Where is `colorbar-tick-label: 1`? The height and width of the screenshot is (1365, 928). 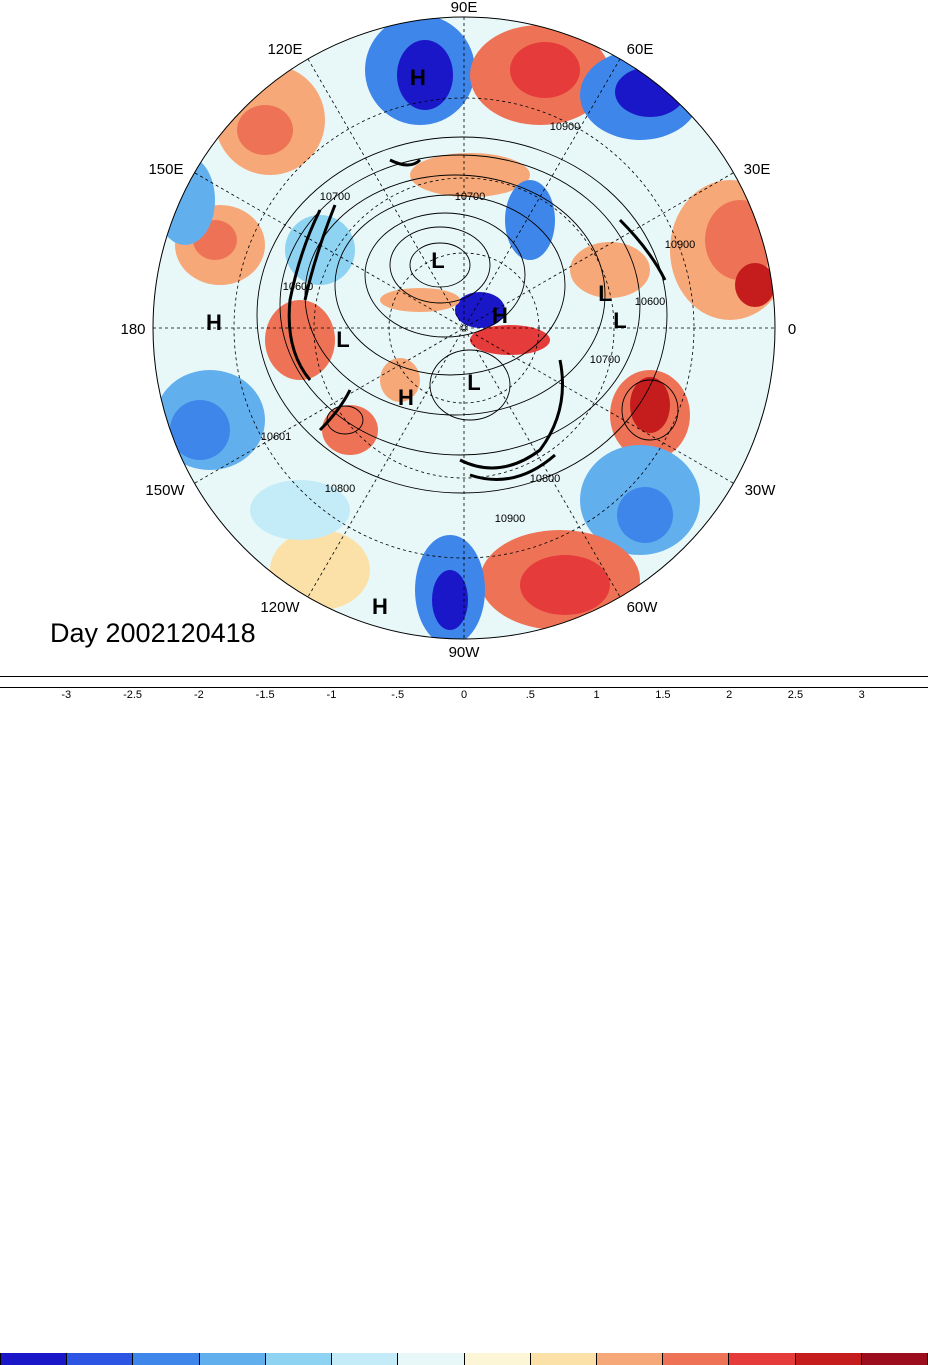
colorbar-tick-label: 1 is located at coordinates (596, 695).